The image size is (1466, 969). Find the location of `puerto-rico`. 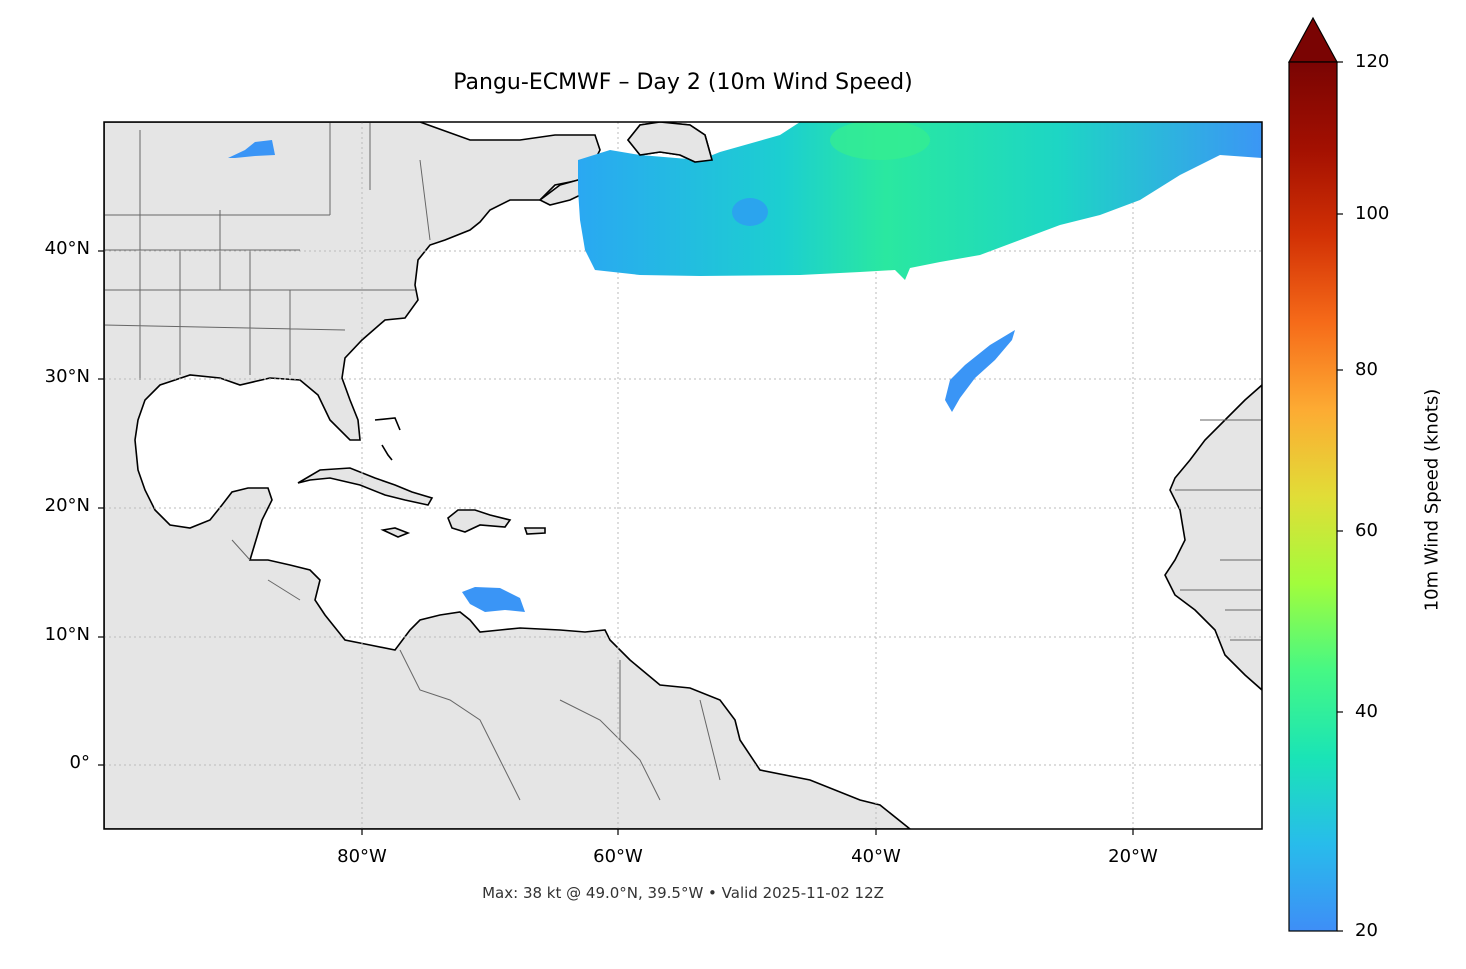

puerto-rico is located at coordinates (534, 531).